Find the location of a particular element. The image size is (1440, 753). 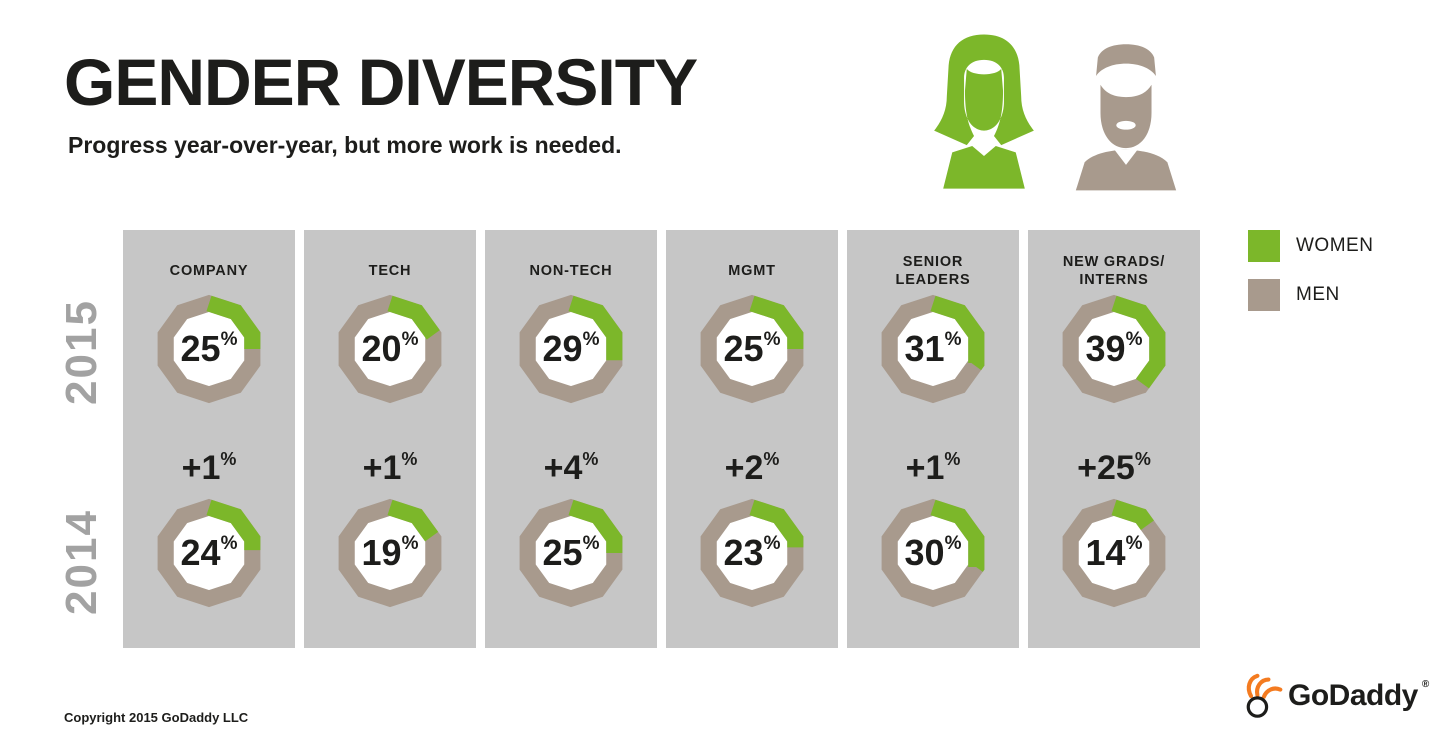

donut-value: 20% is located at coordinates (390, 349).